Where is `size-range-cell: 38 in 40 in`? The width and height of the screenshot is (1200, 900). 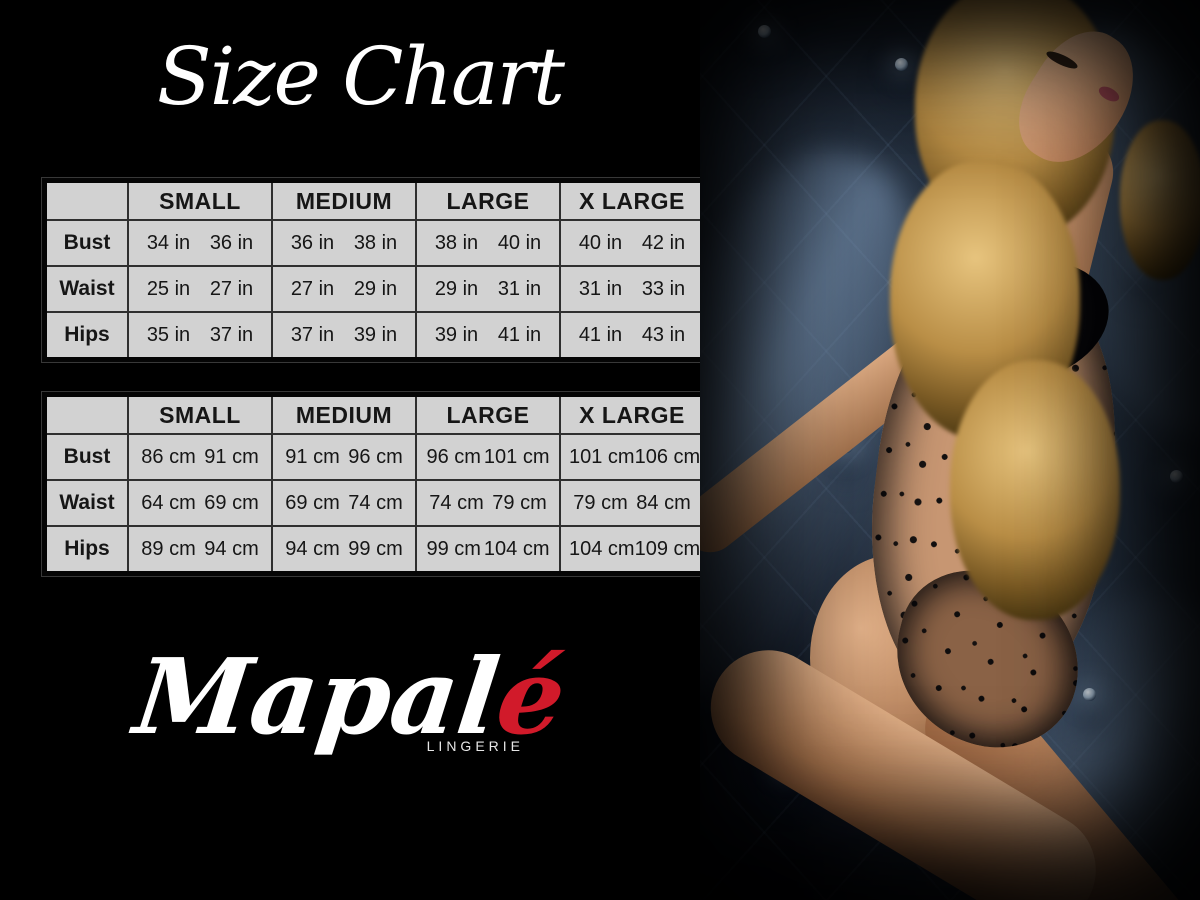 size-range-cell: 38 in 40 in is located at coordinates (488, 243).